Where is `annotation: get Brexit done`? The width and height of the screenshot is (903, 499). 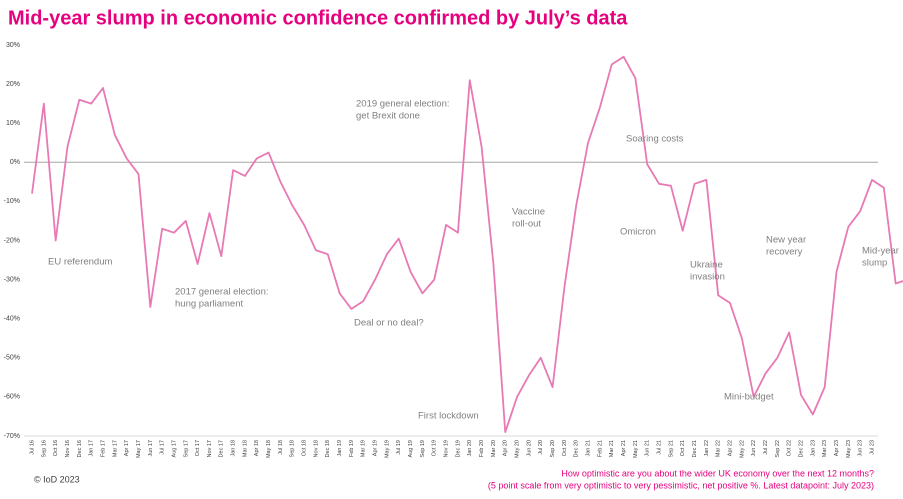
annotation: get Brexit done is located at coordinates (388, 116).